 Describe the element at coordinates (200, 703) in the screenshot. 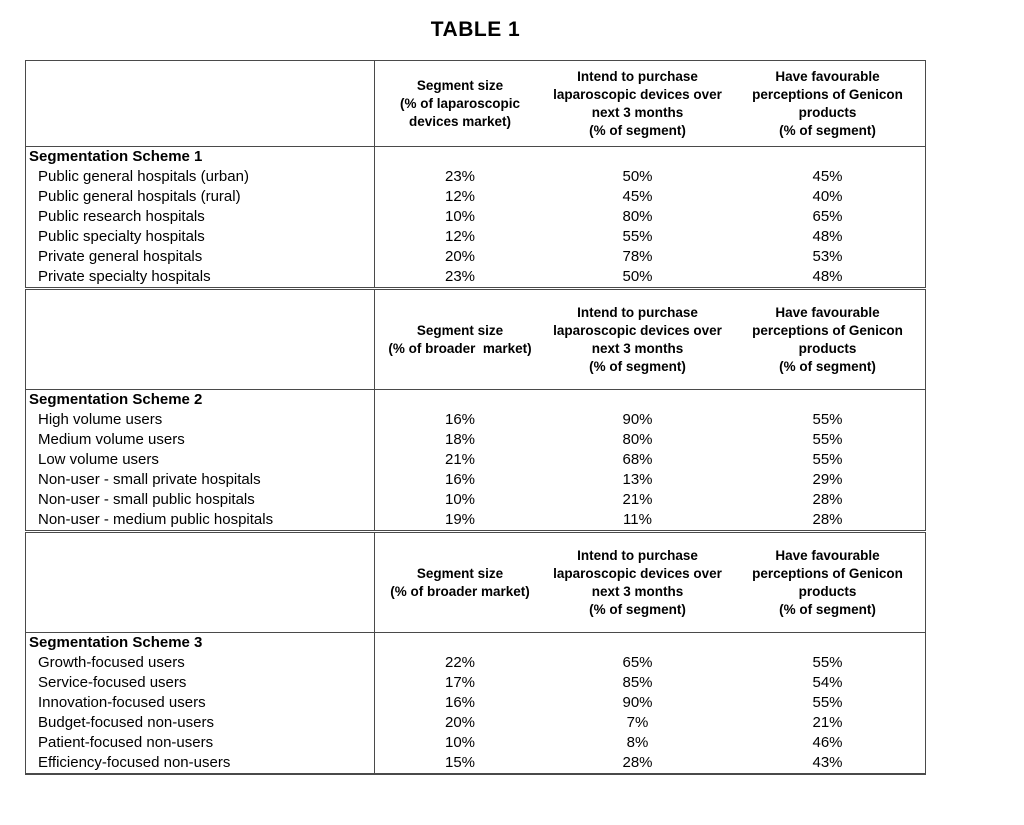

I see `row-label: Innovation-focused users` at that location.